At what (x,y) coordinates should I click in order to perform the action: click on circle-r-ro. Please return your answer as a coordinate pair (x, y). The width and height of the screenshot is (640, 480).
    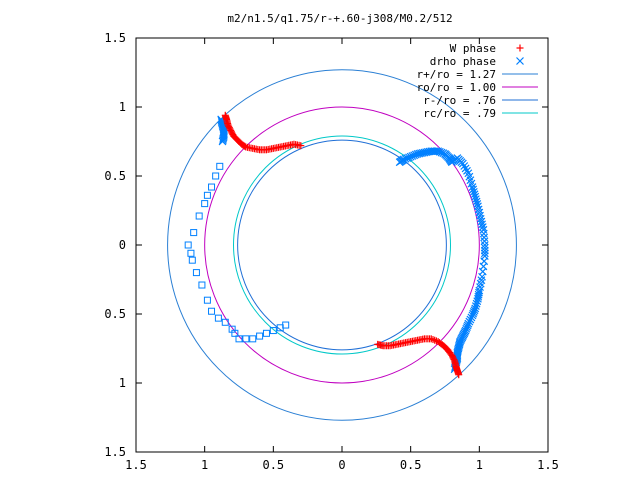
    Looking at the image, I should click on (342, 245).